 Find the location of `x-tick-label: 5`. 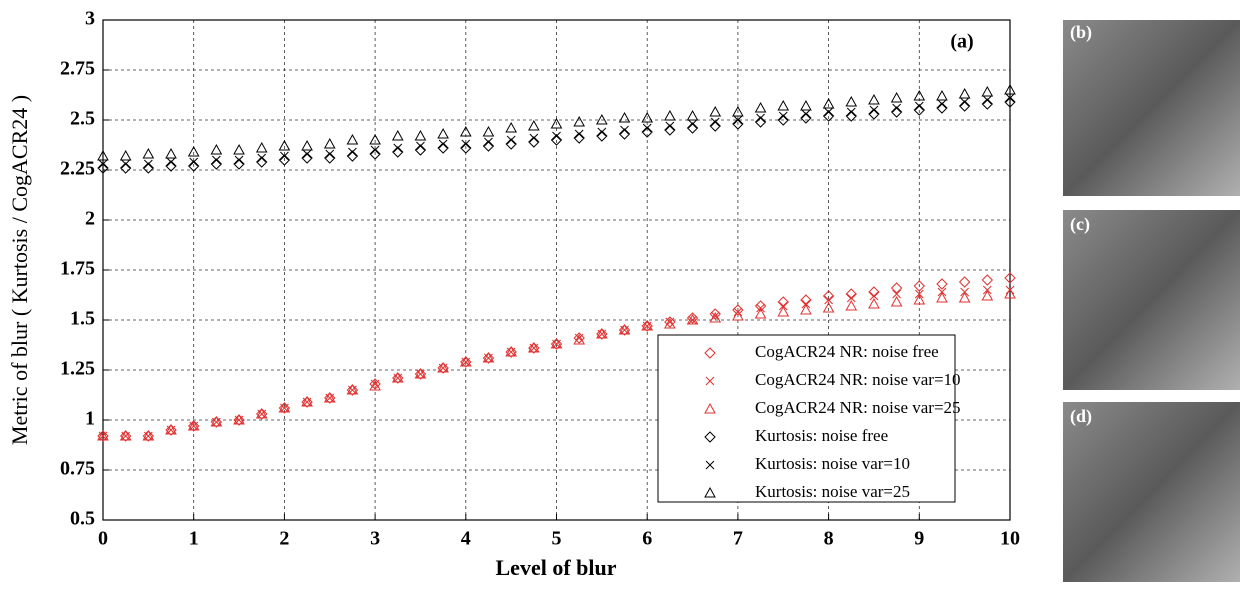

x-tick-label: 5 is located at coordinates (557, 539).